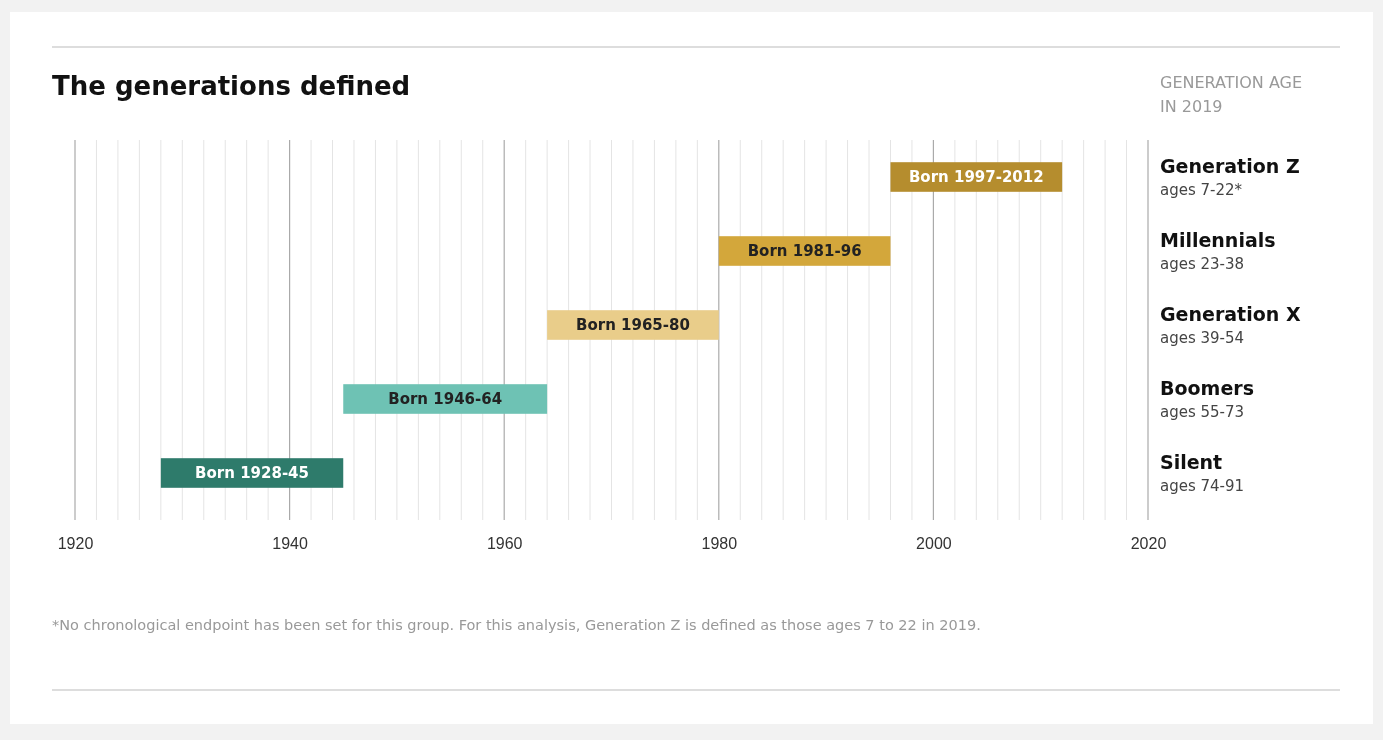 The image size is (1383, 740). I want to click on text: *No chronological endpoint has been set for this group. For this analysis, Generation Z is defined as those ages 7 to 22 in 2019., so click(516, 625).